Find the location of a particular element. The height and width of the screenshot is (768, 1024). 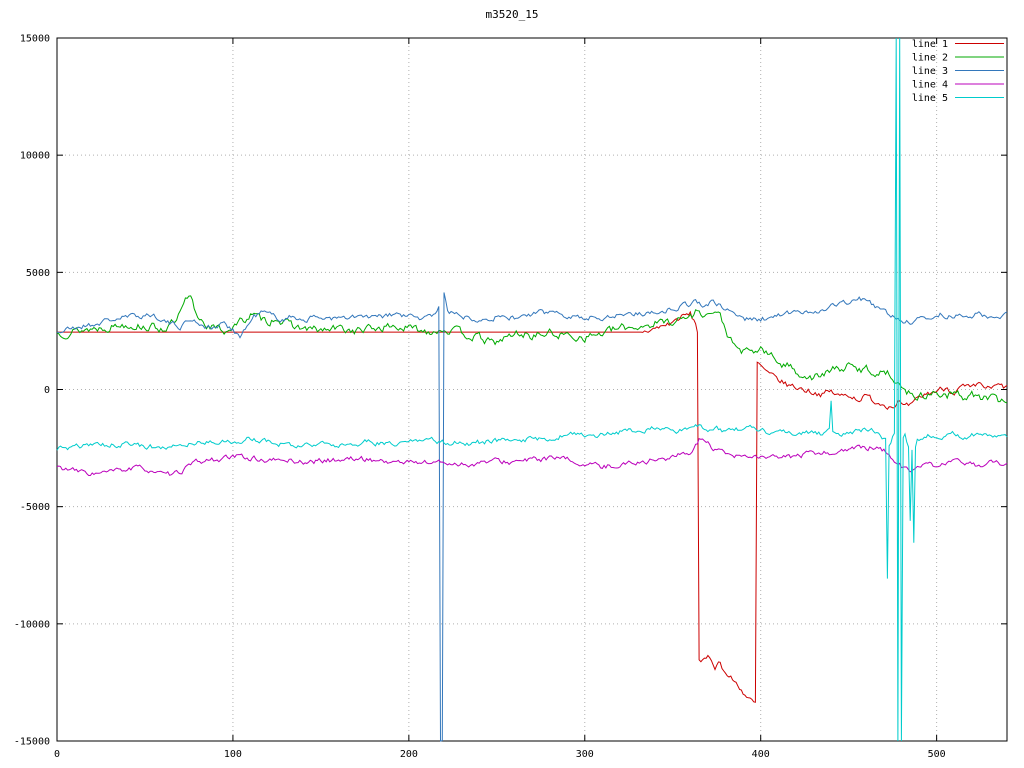

x-tick-label: 100 is located at coordinates (233, 754).